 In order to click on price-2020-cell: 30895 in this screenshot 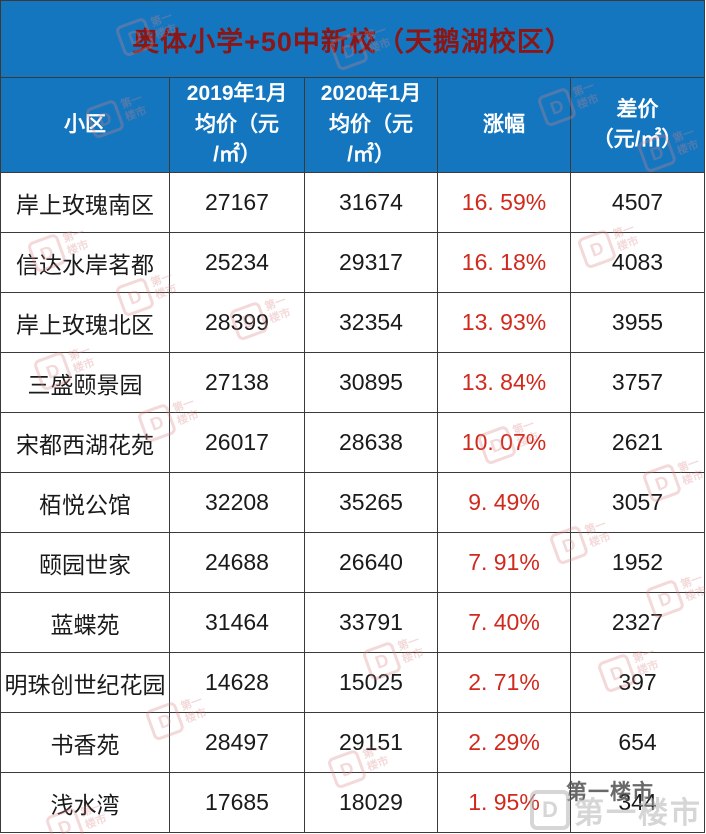, I will do `click(371, 383)`.